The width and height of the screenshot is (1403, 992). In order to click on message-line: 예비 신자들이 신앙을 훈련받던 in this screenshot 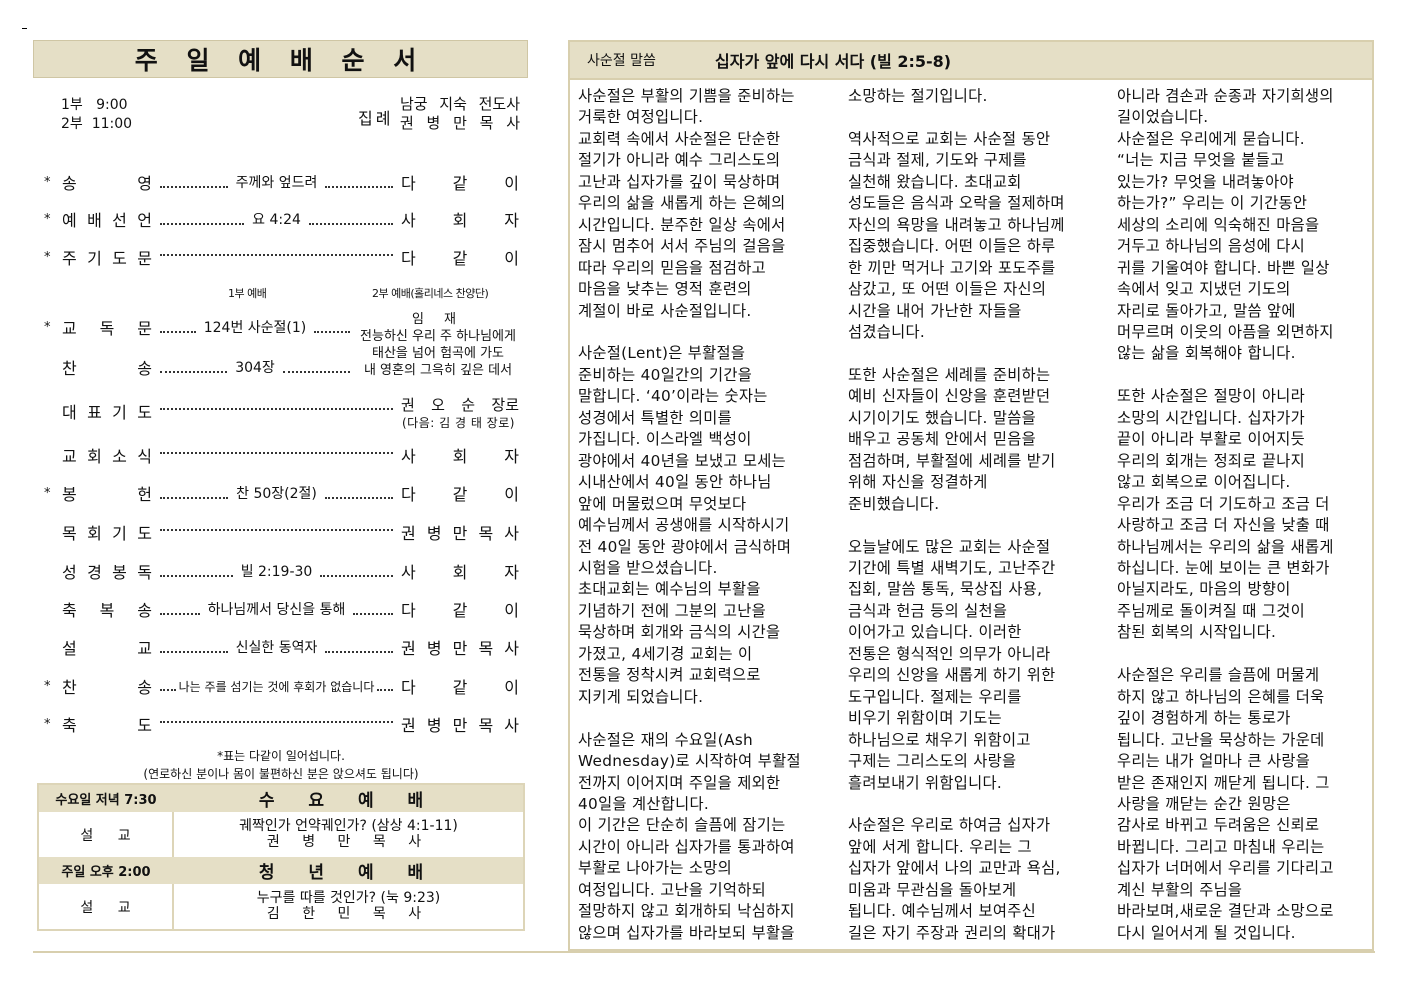, I will do `click(949, 396)`.